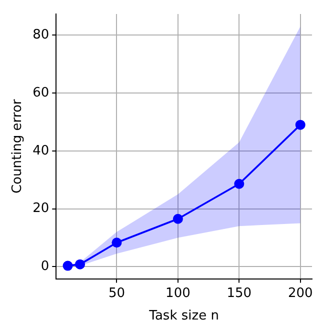  What do you see at coordinates (41, 208) in the screenshot?
I see `y-tick-label: 20` at bounding box center [41, 208].